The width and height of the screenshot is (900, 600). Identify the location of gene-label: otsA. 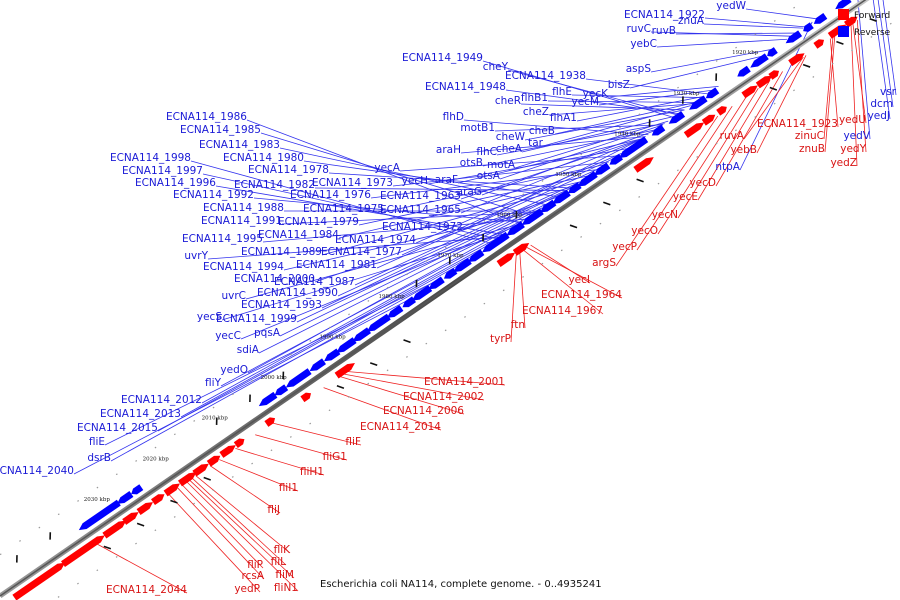
(489, 176).